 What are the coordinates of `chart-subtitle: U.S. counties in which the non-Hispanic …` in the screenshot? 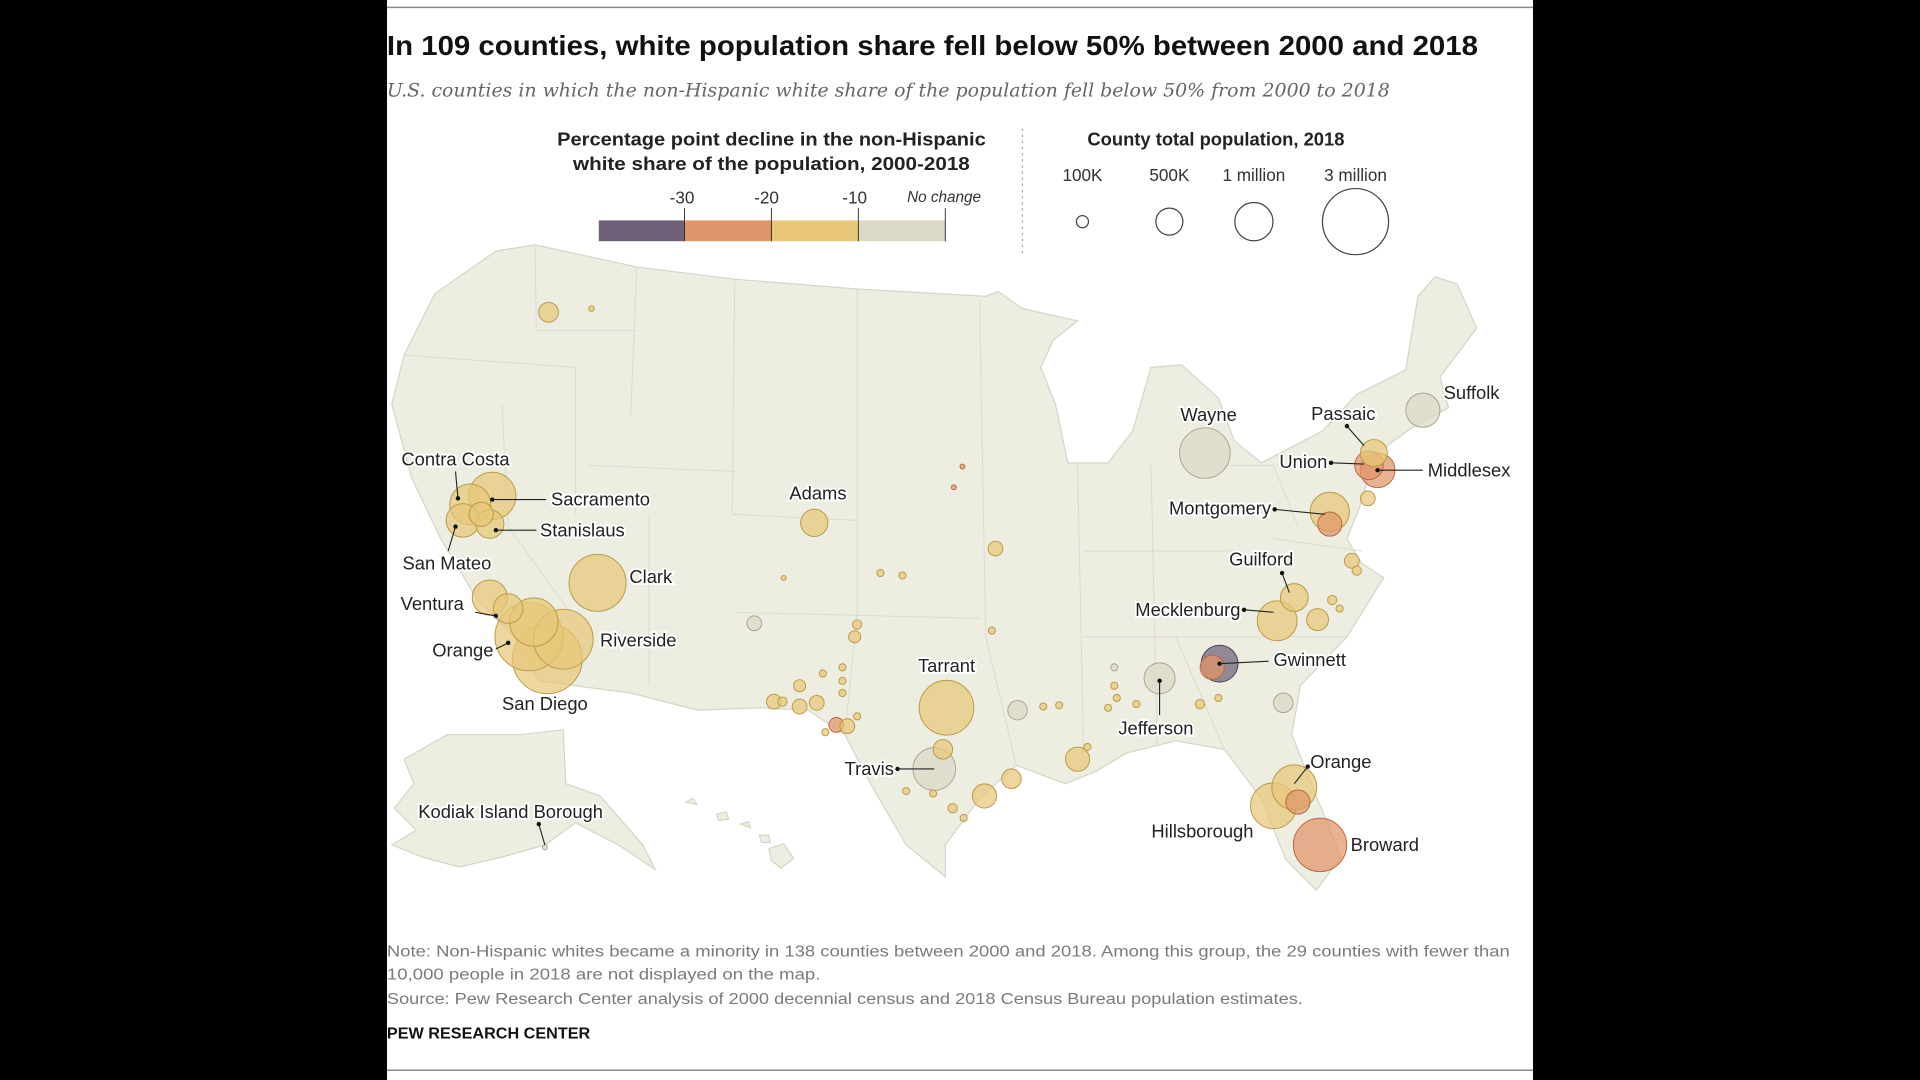 It's located at (888, 91).